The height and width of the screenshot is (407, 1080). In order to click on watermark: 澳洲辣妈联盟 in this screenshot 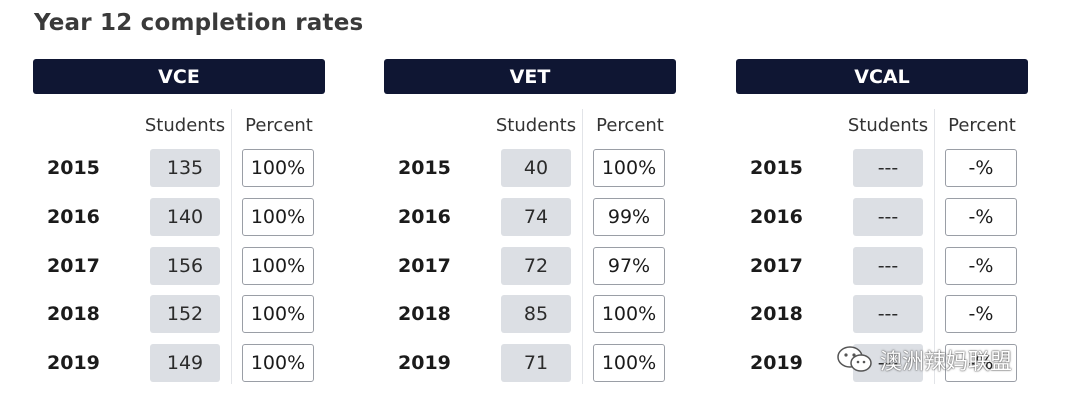, I will do `click(924, 360)`.